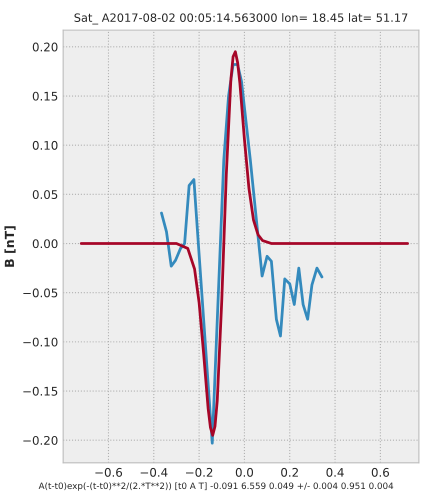 The width and height of the screenshot is (421, 502). Describe the element at coordinates (199, 472) in the screenshot. I see `x-tick-label: −0.2` at that location.